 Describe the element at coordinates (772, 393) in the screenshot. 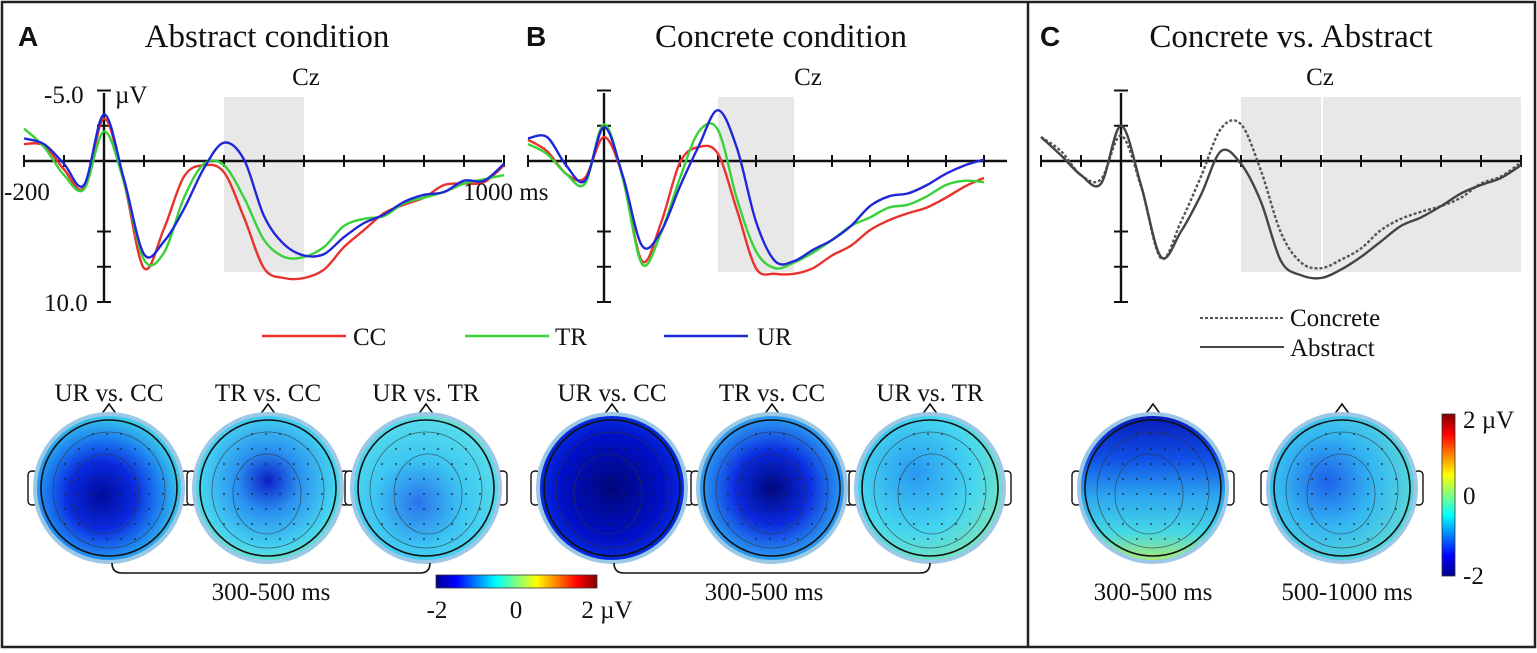

I see `topo-b2-title: TR vs. CC` at that location.